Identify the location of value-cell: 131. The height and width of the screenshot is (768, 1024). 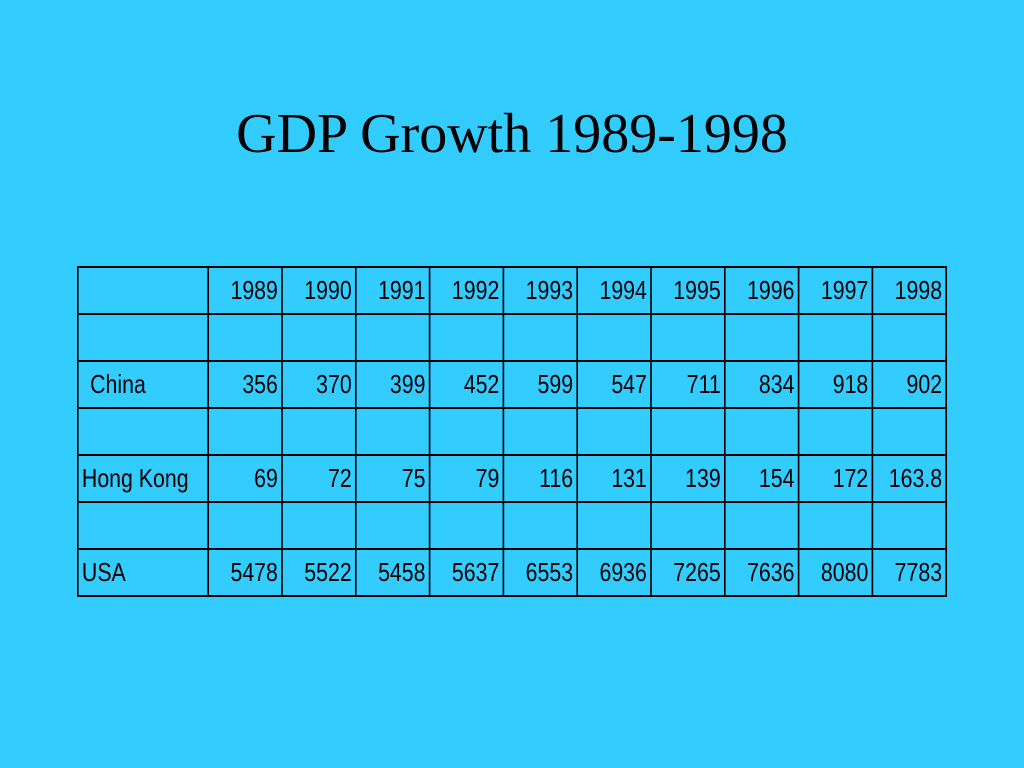
(614, 478).